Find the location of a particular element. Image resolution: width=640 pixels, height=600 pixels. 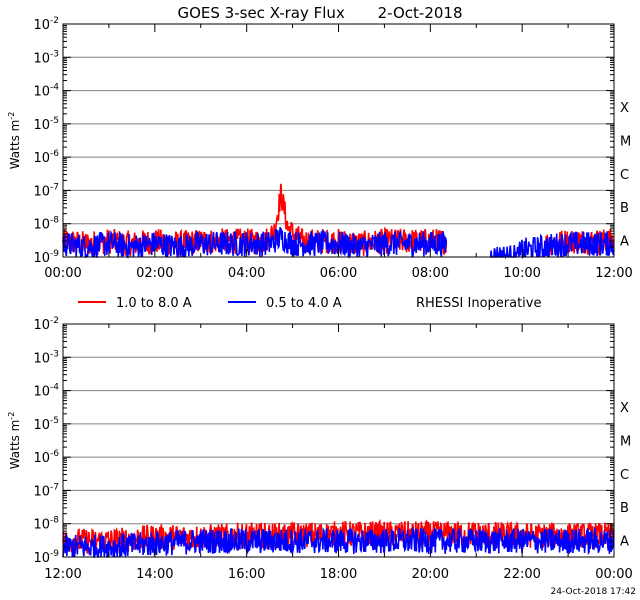

x-tick-label: 16:00 is located at coordinates (246, 574).